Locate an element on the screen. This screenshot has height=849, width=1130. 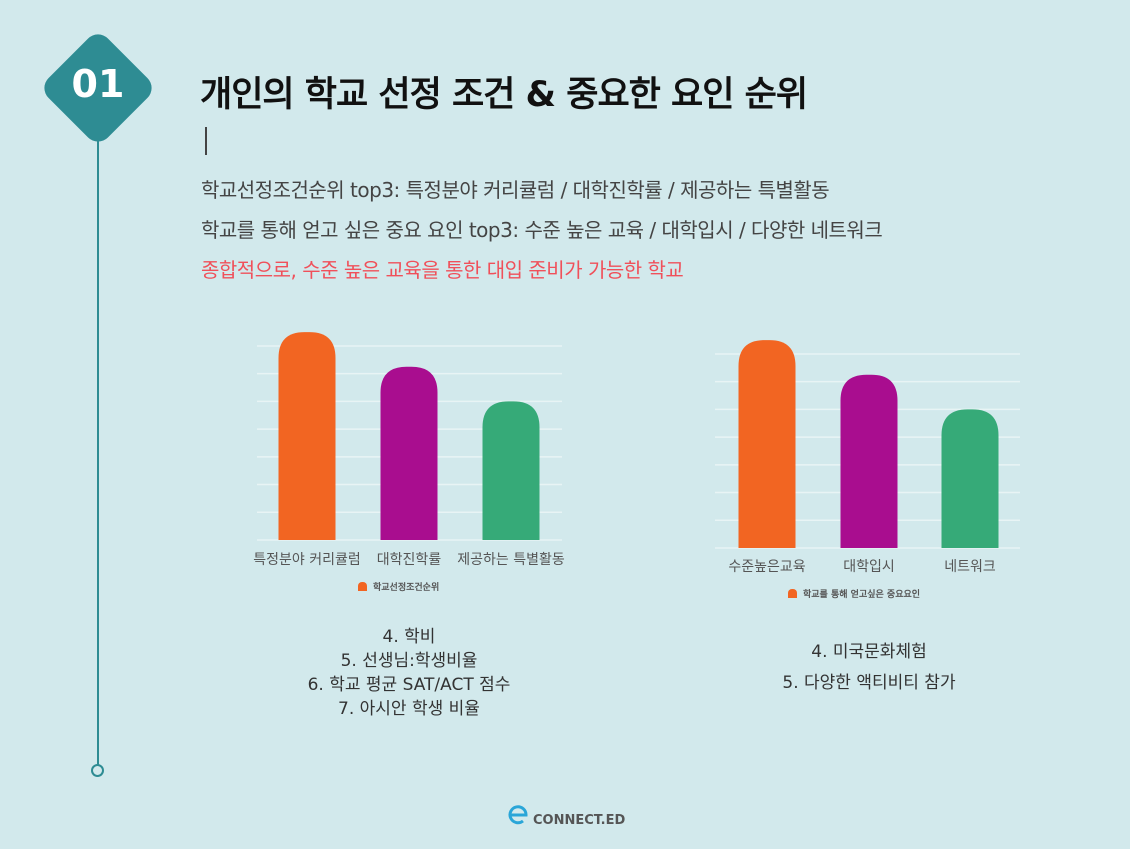
connect-ed-logo: CONNECT.ED is located at coordinates (565, 815).